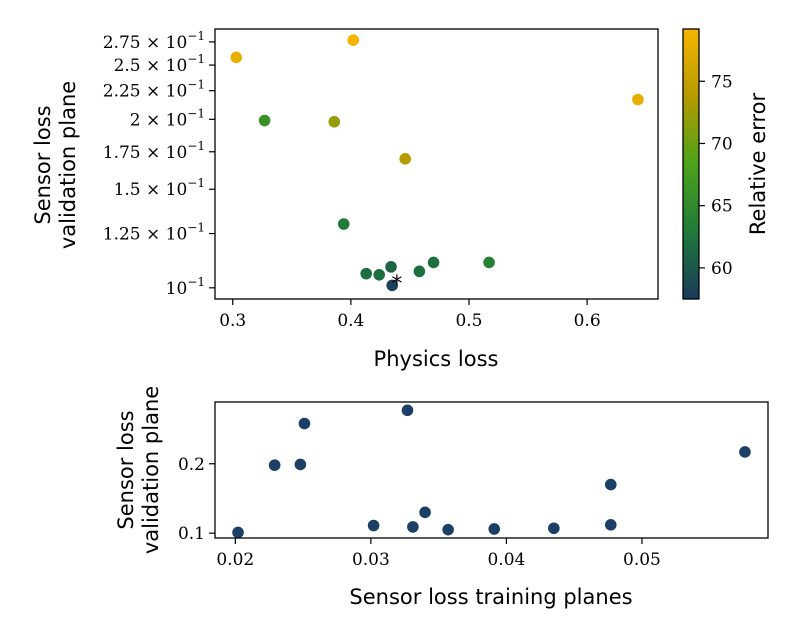 This screenshot has height=638, width=797. I want to click on top-x-tick-label: 0.4, so click(350, 321).